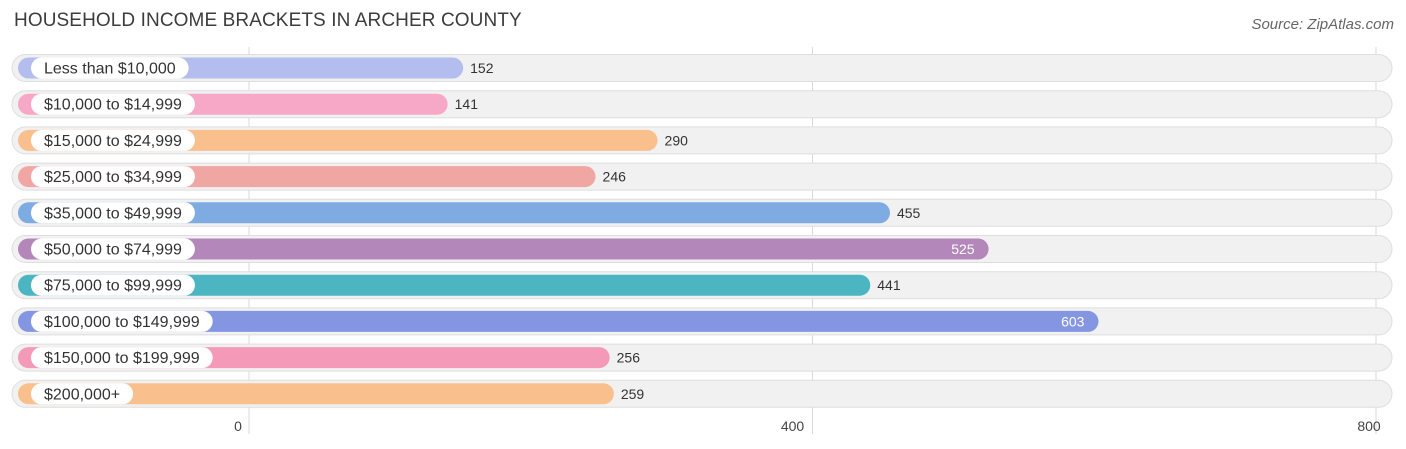 This screenshot has height=449, width=1406. I want to click on category-label: $10,000 to $14,999, so click(113, 105).